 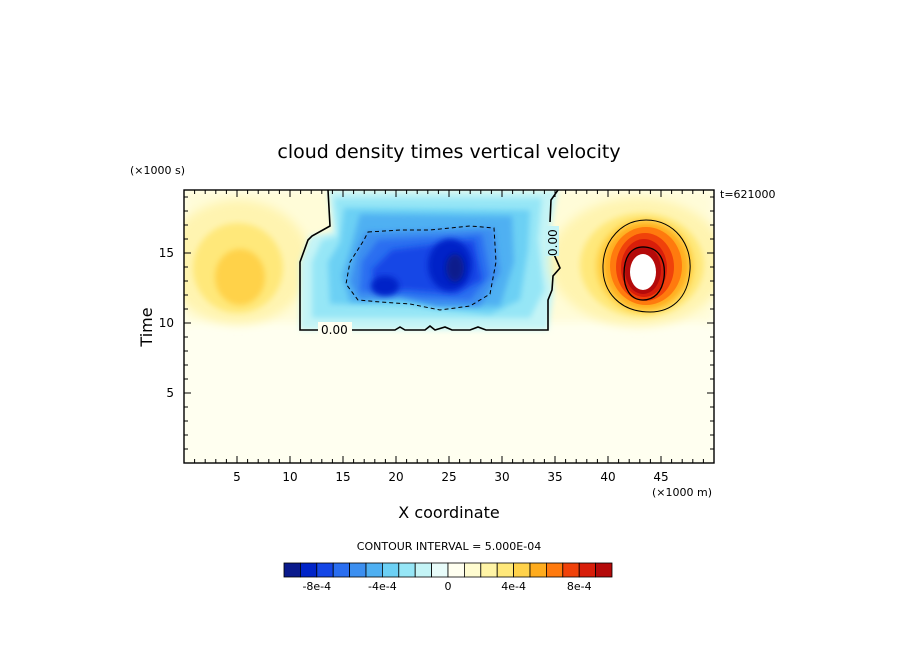 I want to click on y-unit-label: (×1000 s), so click(x=157, y=170).